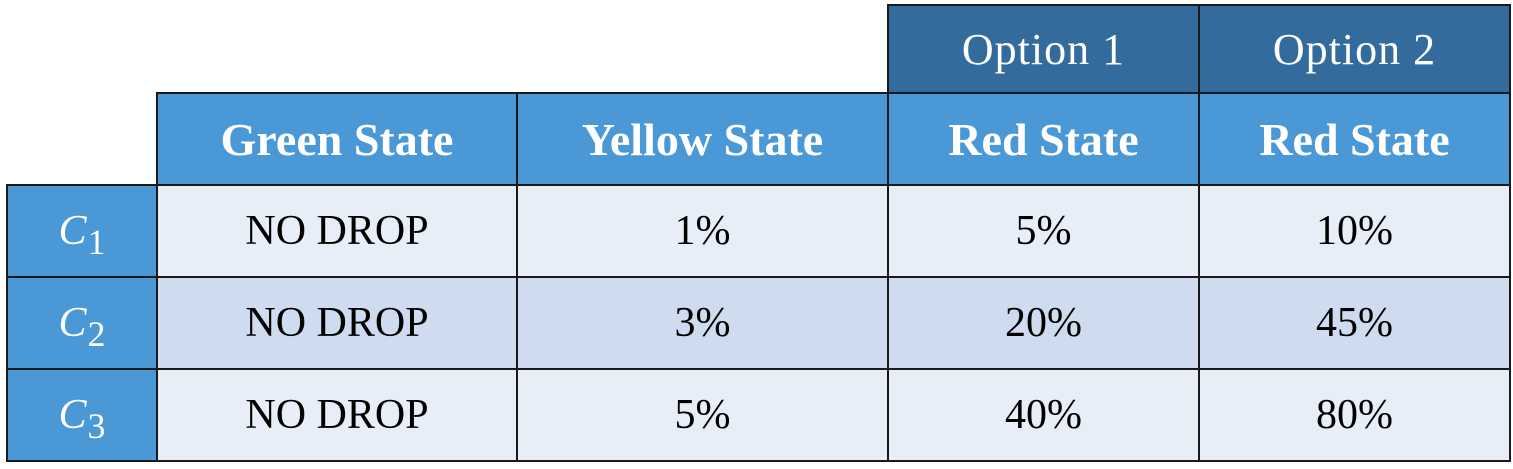  What do you see at coordinates (447, 49) in the screenshot?
I see `empty-header-space` at bounding box center [447, 49].